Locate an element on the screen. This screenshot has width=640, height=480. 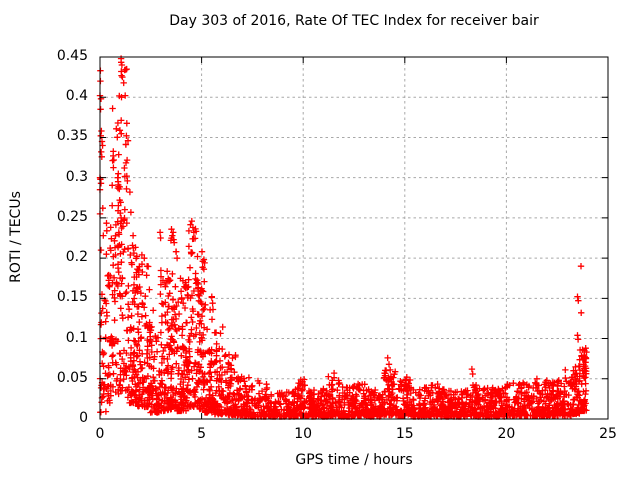
y-tick-label: 0.4 is located at coordinates (76, 96).